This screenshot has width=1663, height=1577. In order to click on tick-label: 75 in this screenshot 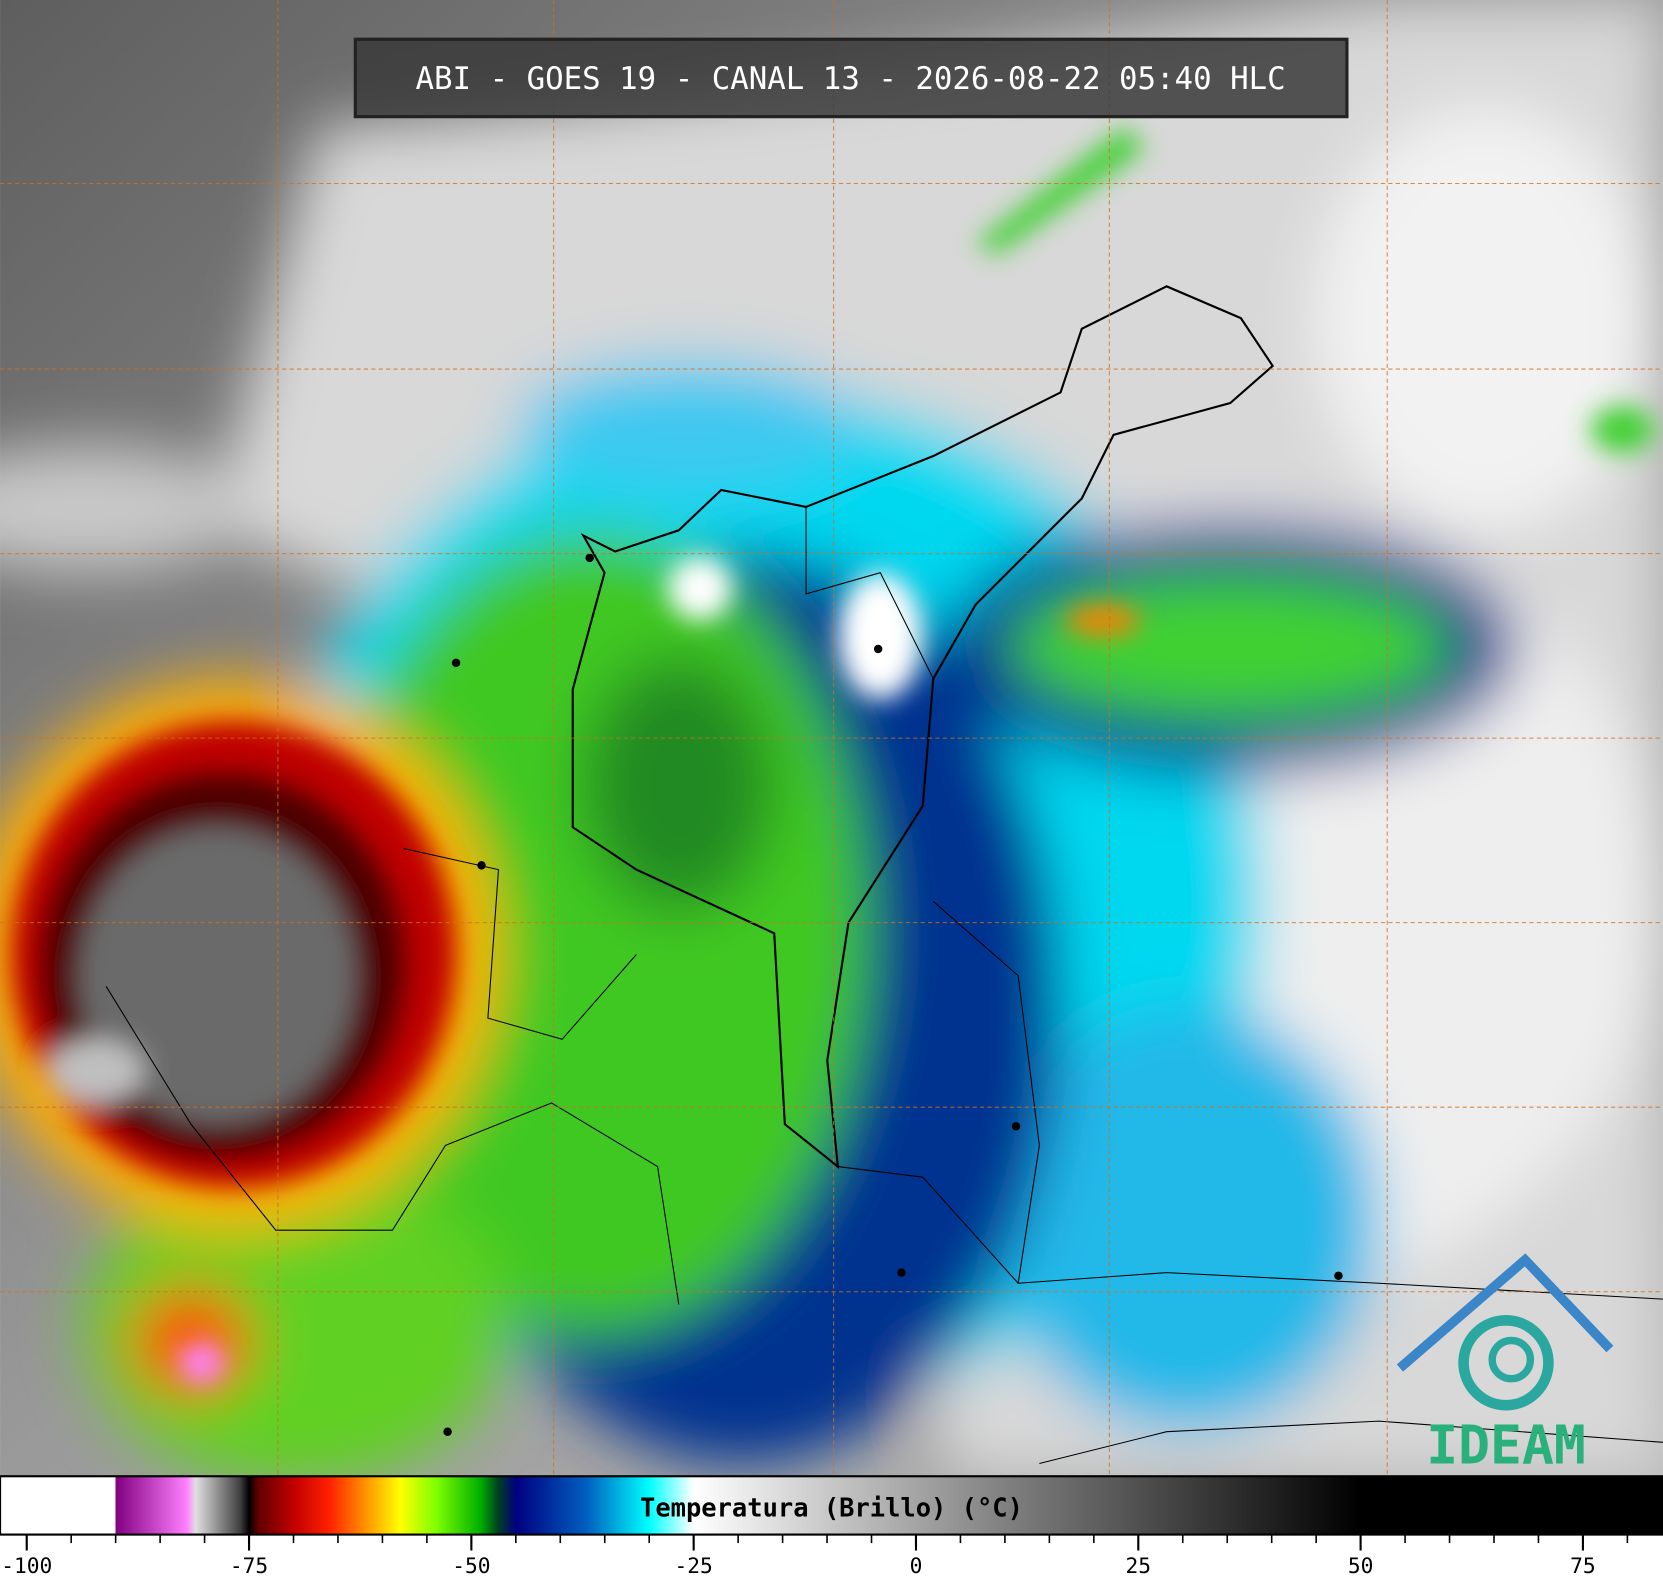, I will do `click(1583, 1565)`.